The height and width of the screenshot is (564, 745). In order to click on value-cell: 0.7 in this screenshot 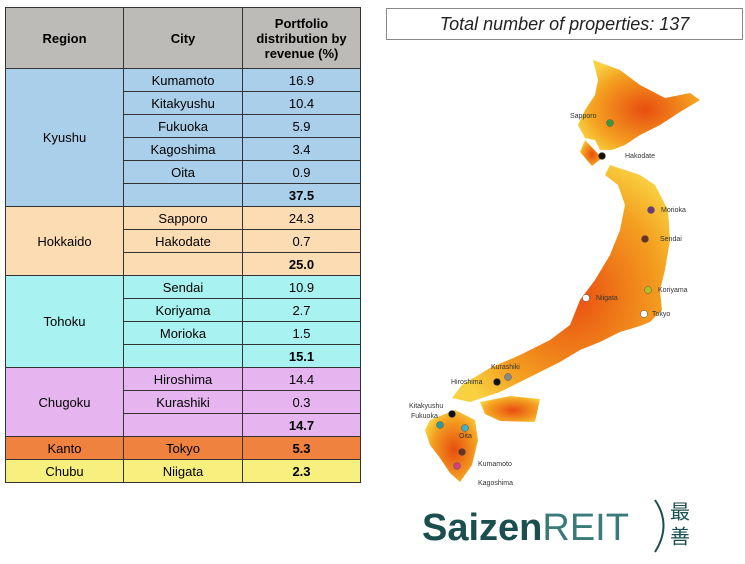, I will do `click(301, 241)`.